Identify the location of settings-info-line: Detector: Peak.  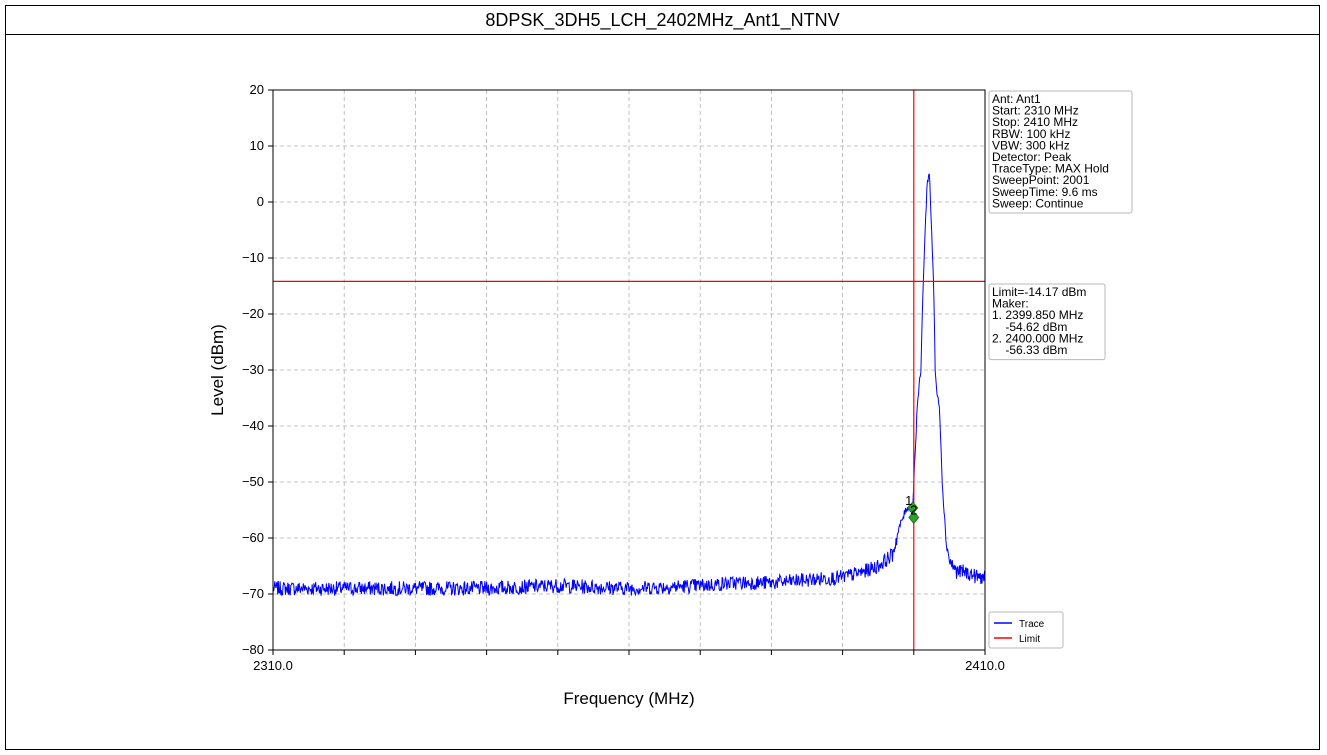
(1032, 157).